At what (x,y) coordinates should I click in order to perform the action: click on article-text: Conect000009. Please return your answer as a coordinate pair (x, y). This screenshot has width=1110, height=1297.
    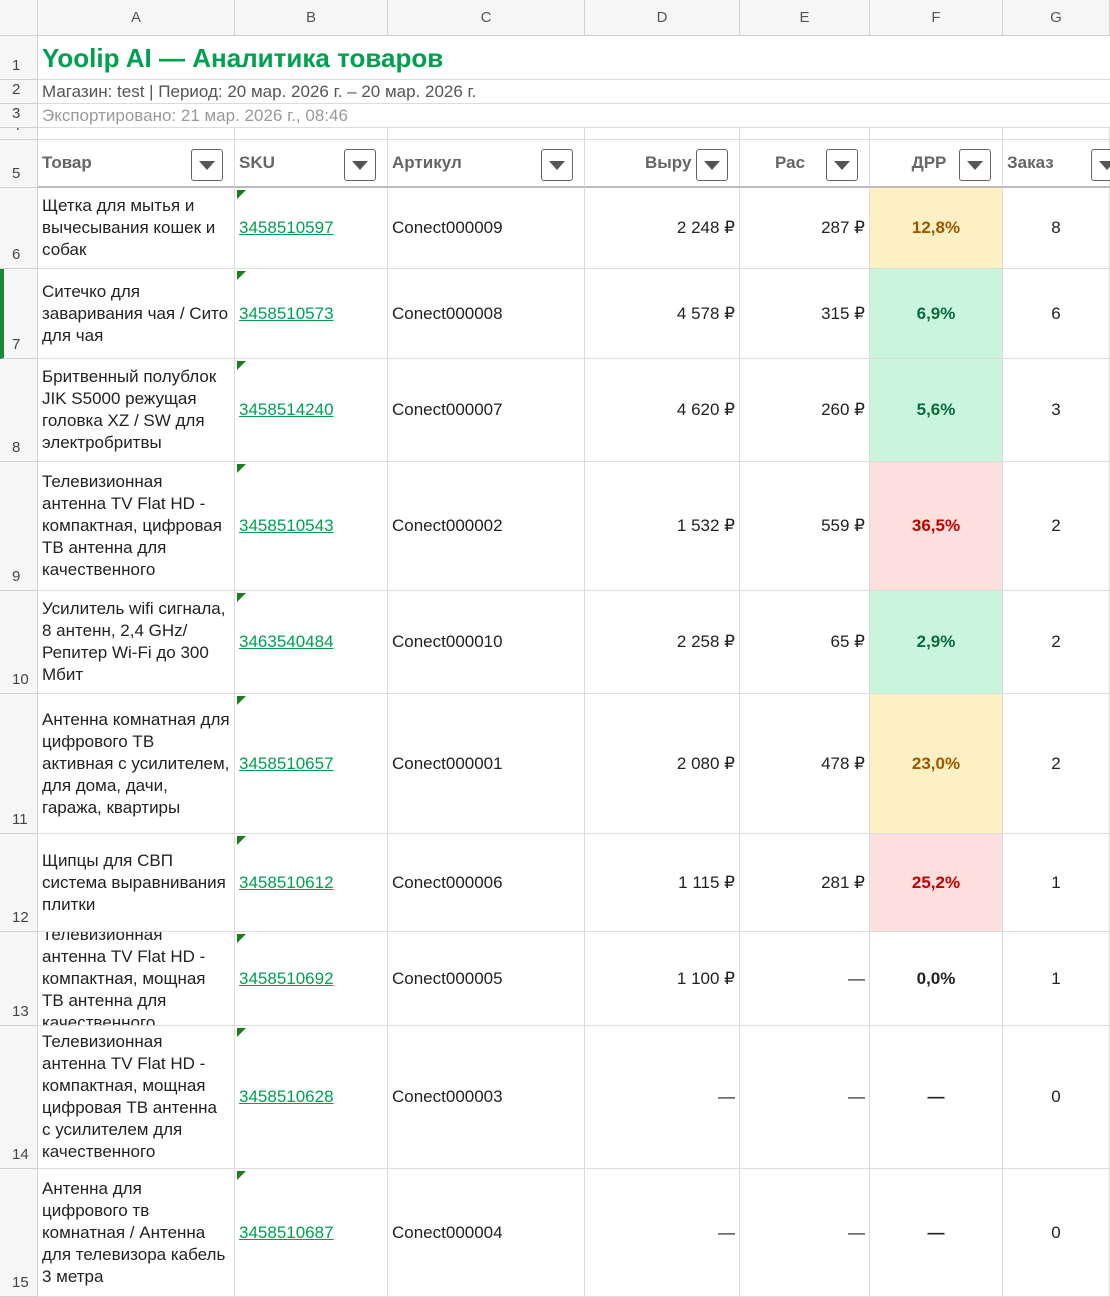
    Looking at the image, I should click on (447, 227).